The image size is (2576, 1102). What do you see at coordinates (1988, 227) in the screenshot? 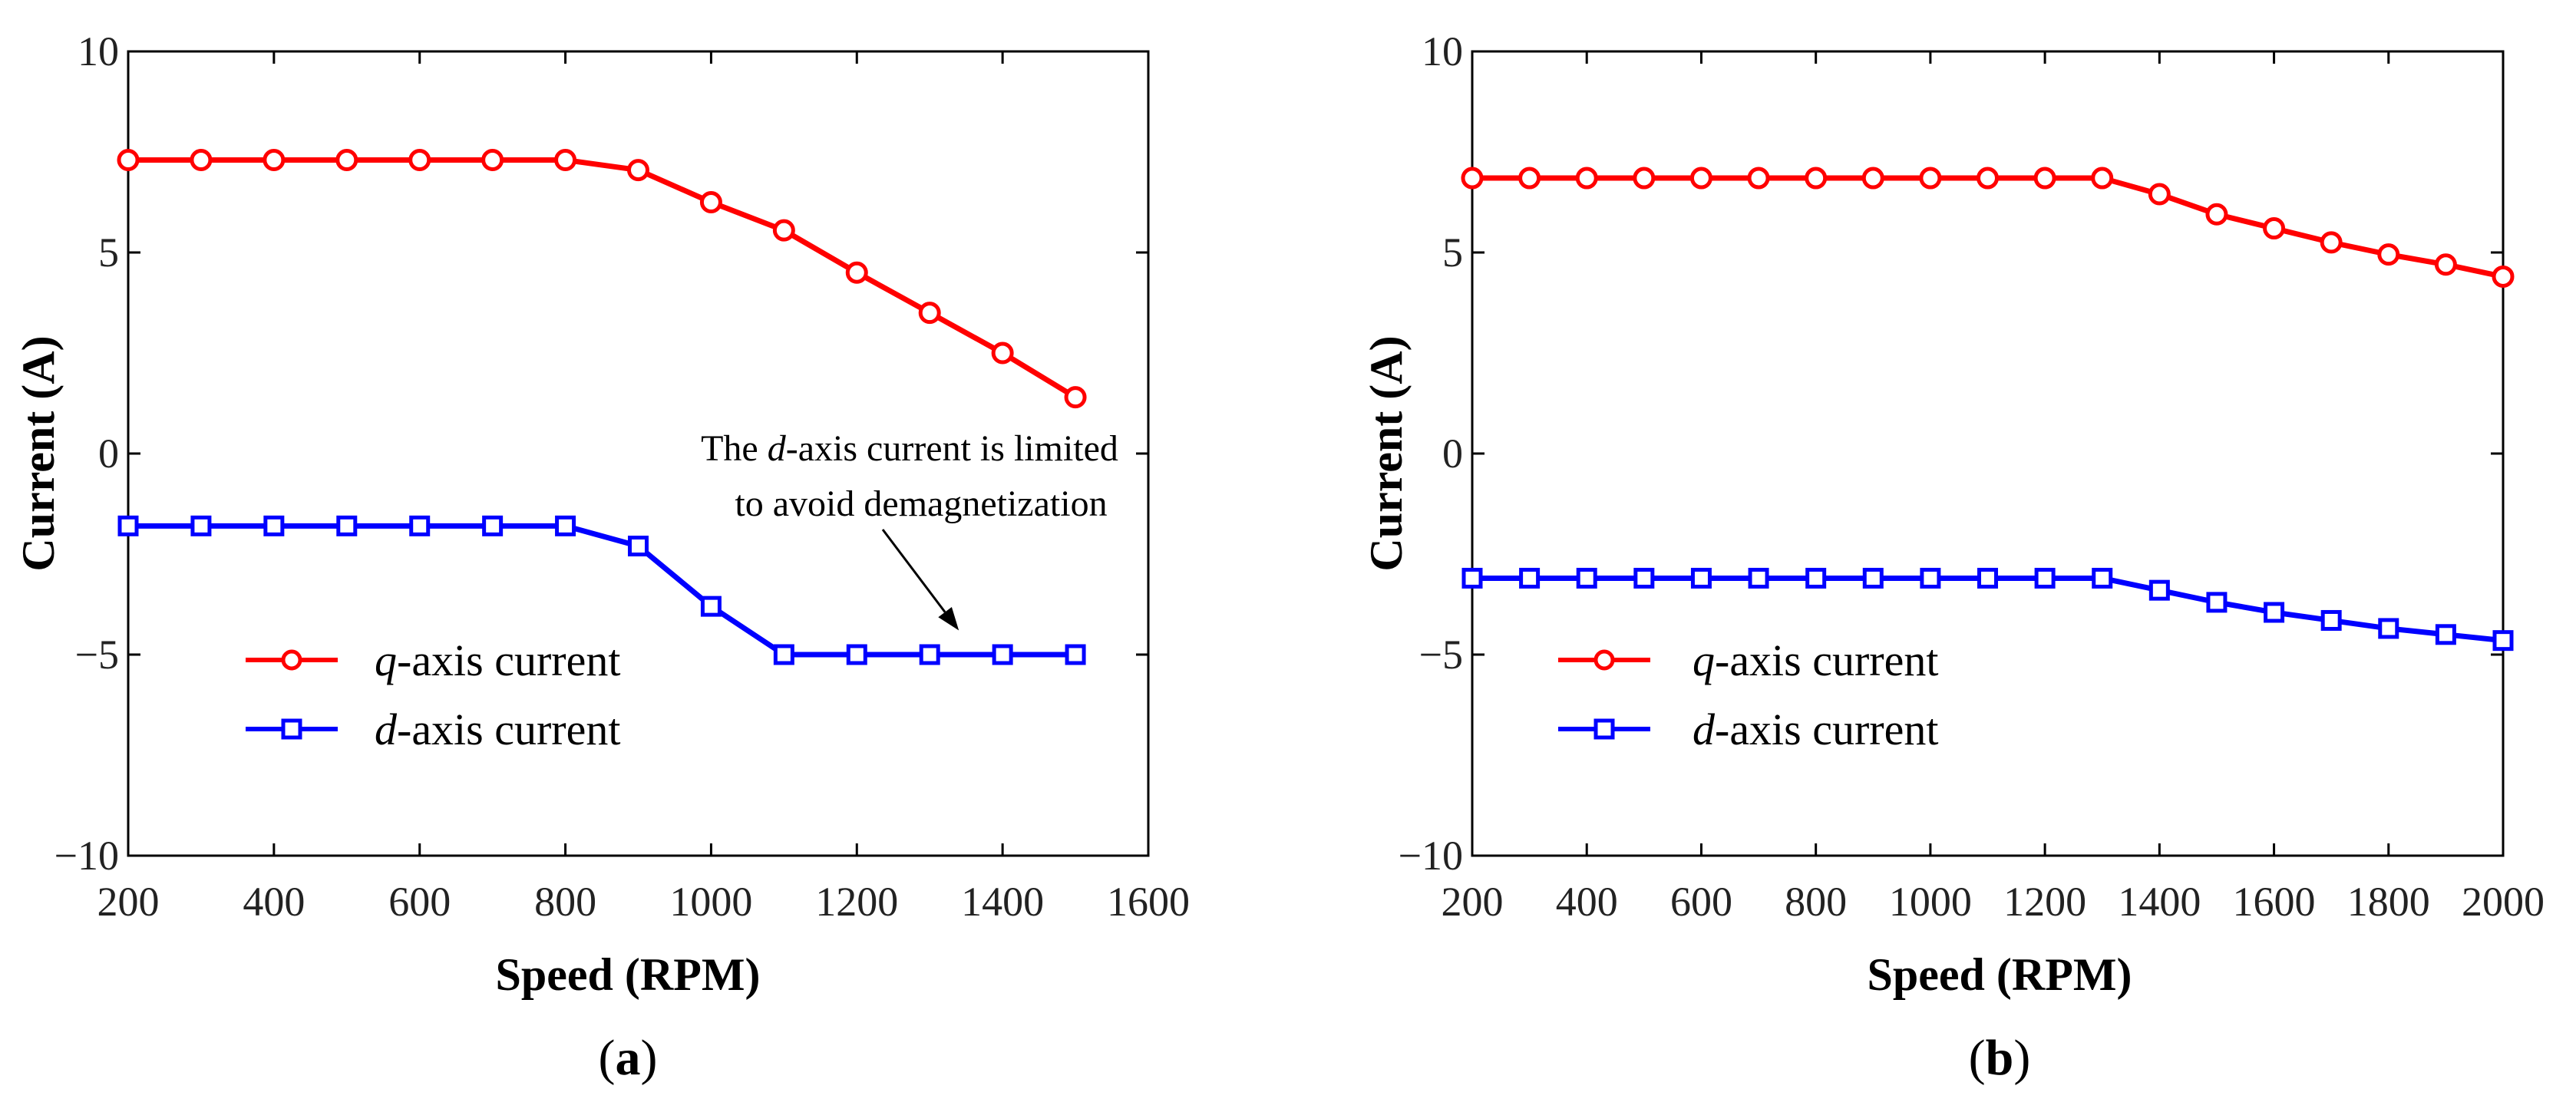
I see `q-axis-series-line` at bounding box center [1988, 227].